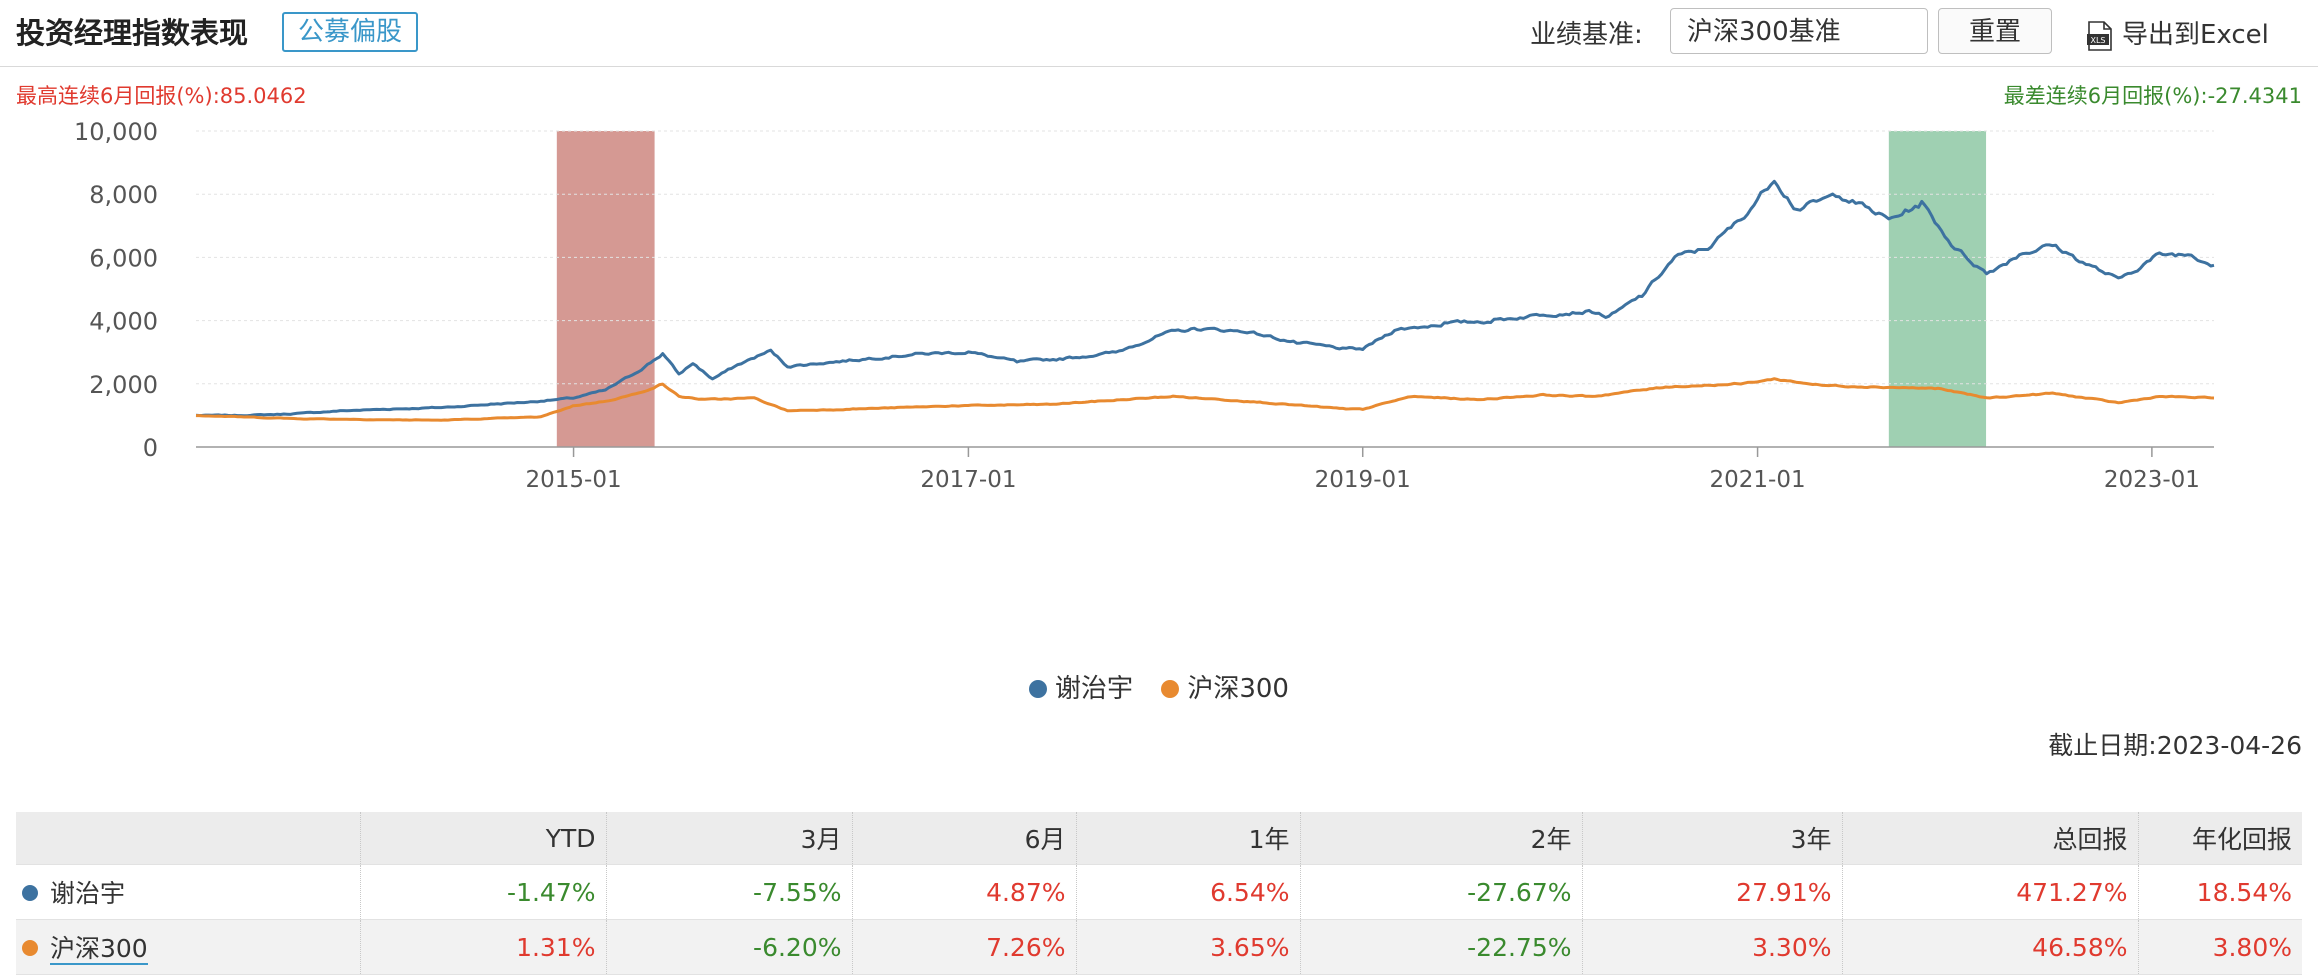 Image resolution: width=2318 pixels, height=975 pixels. Describe the element at coordinates (1363, 480) in the screenshot. I see `x-tick-label: 2019-01` at that location.